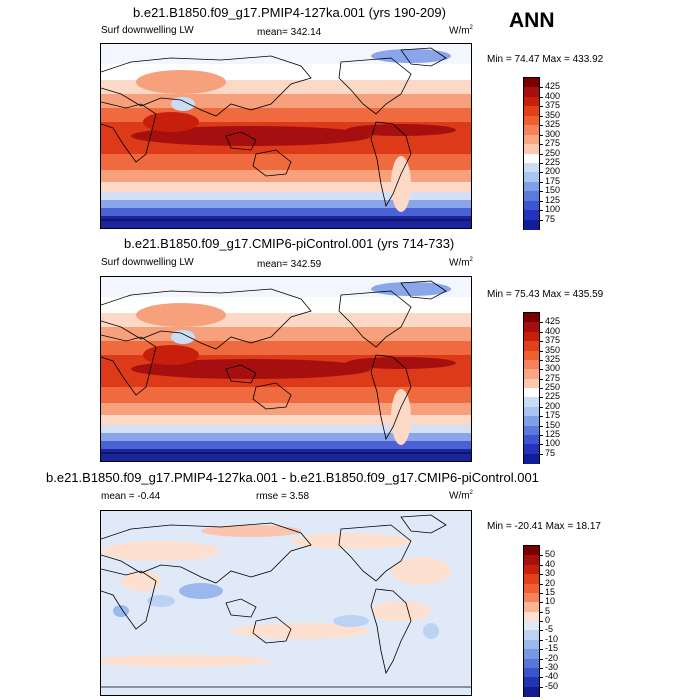 The height and width of the screenshot is (700, 700). Describe the element at coordinates (461, 31) in the screenshot. I see `panel-1-units: W/m2` at that location.